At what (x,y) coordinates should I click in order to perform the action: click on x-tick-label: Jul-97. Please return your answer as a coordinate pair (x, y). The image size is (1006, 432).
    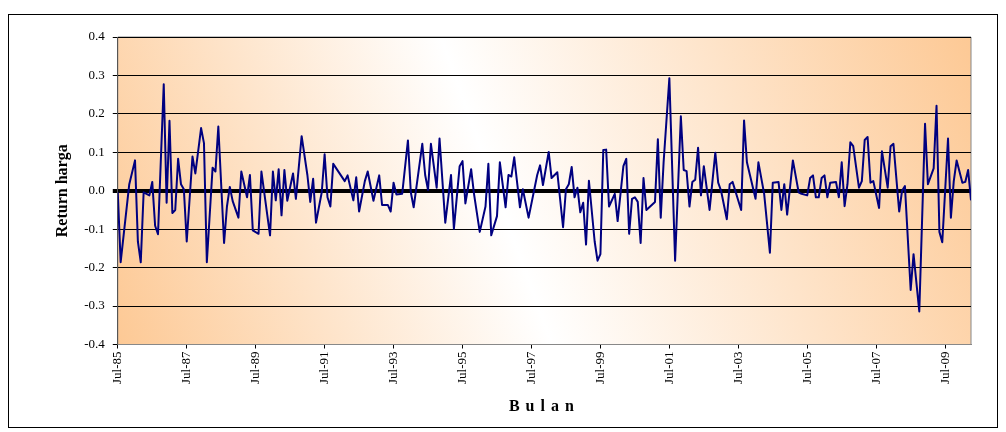
    Looking at the image, I should click on (530, 367).